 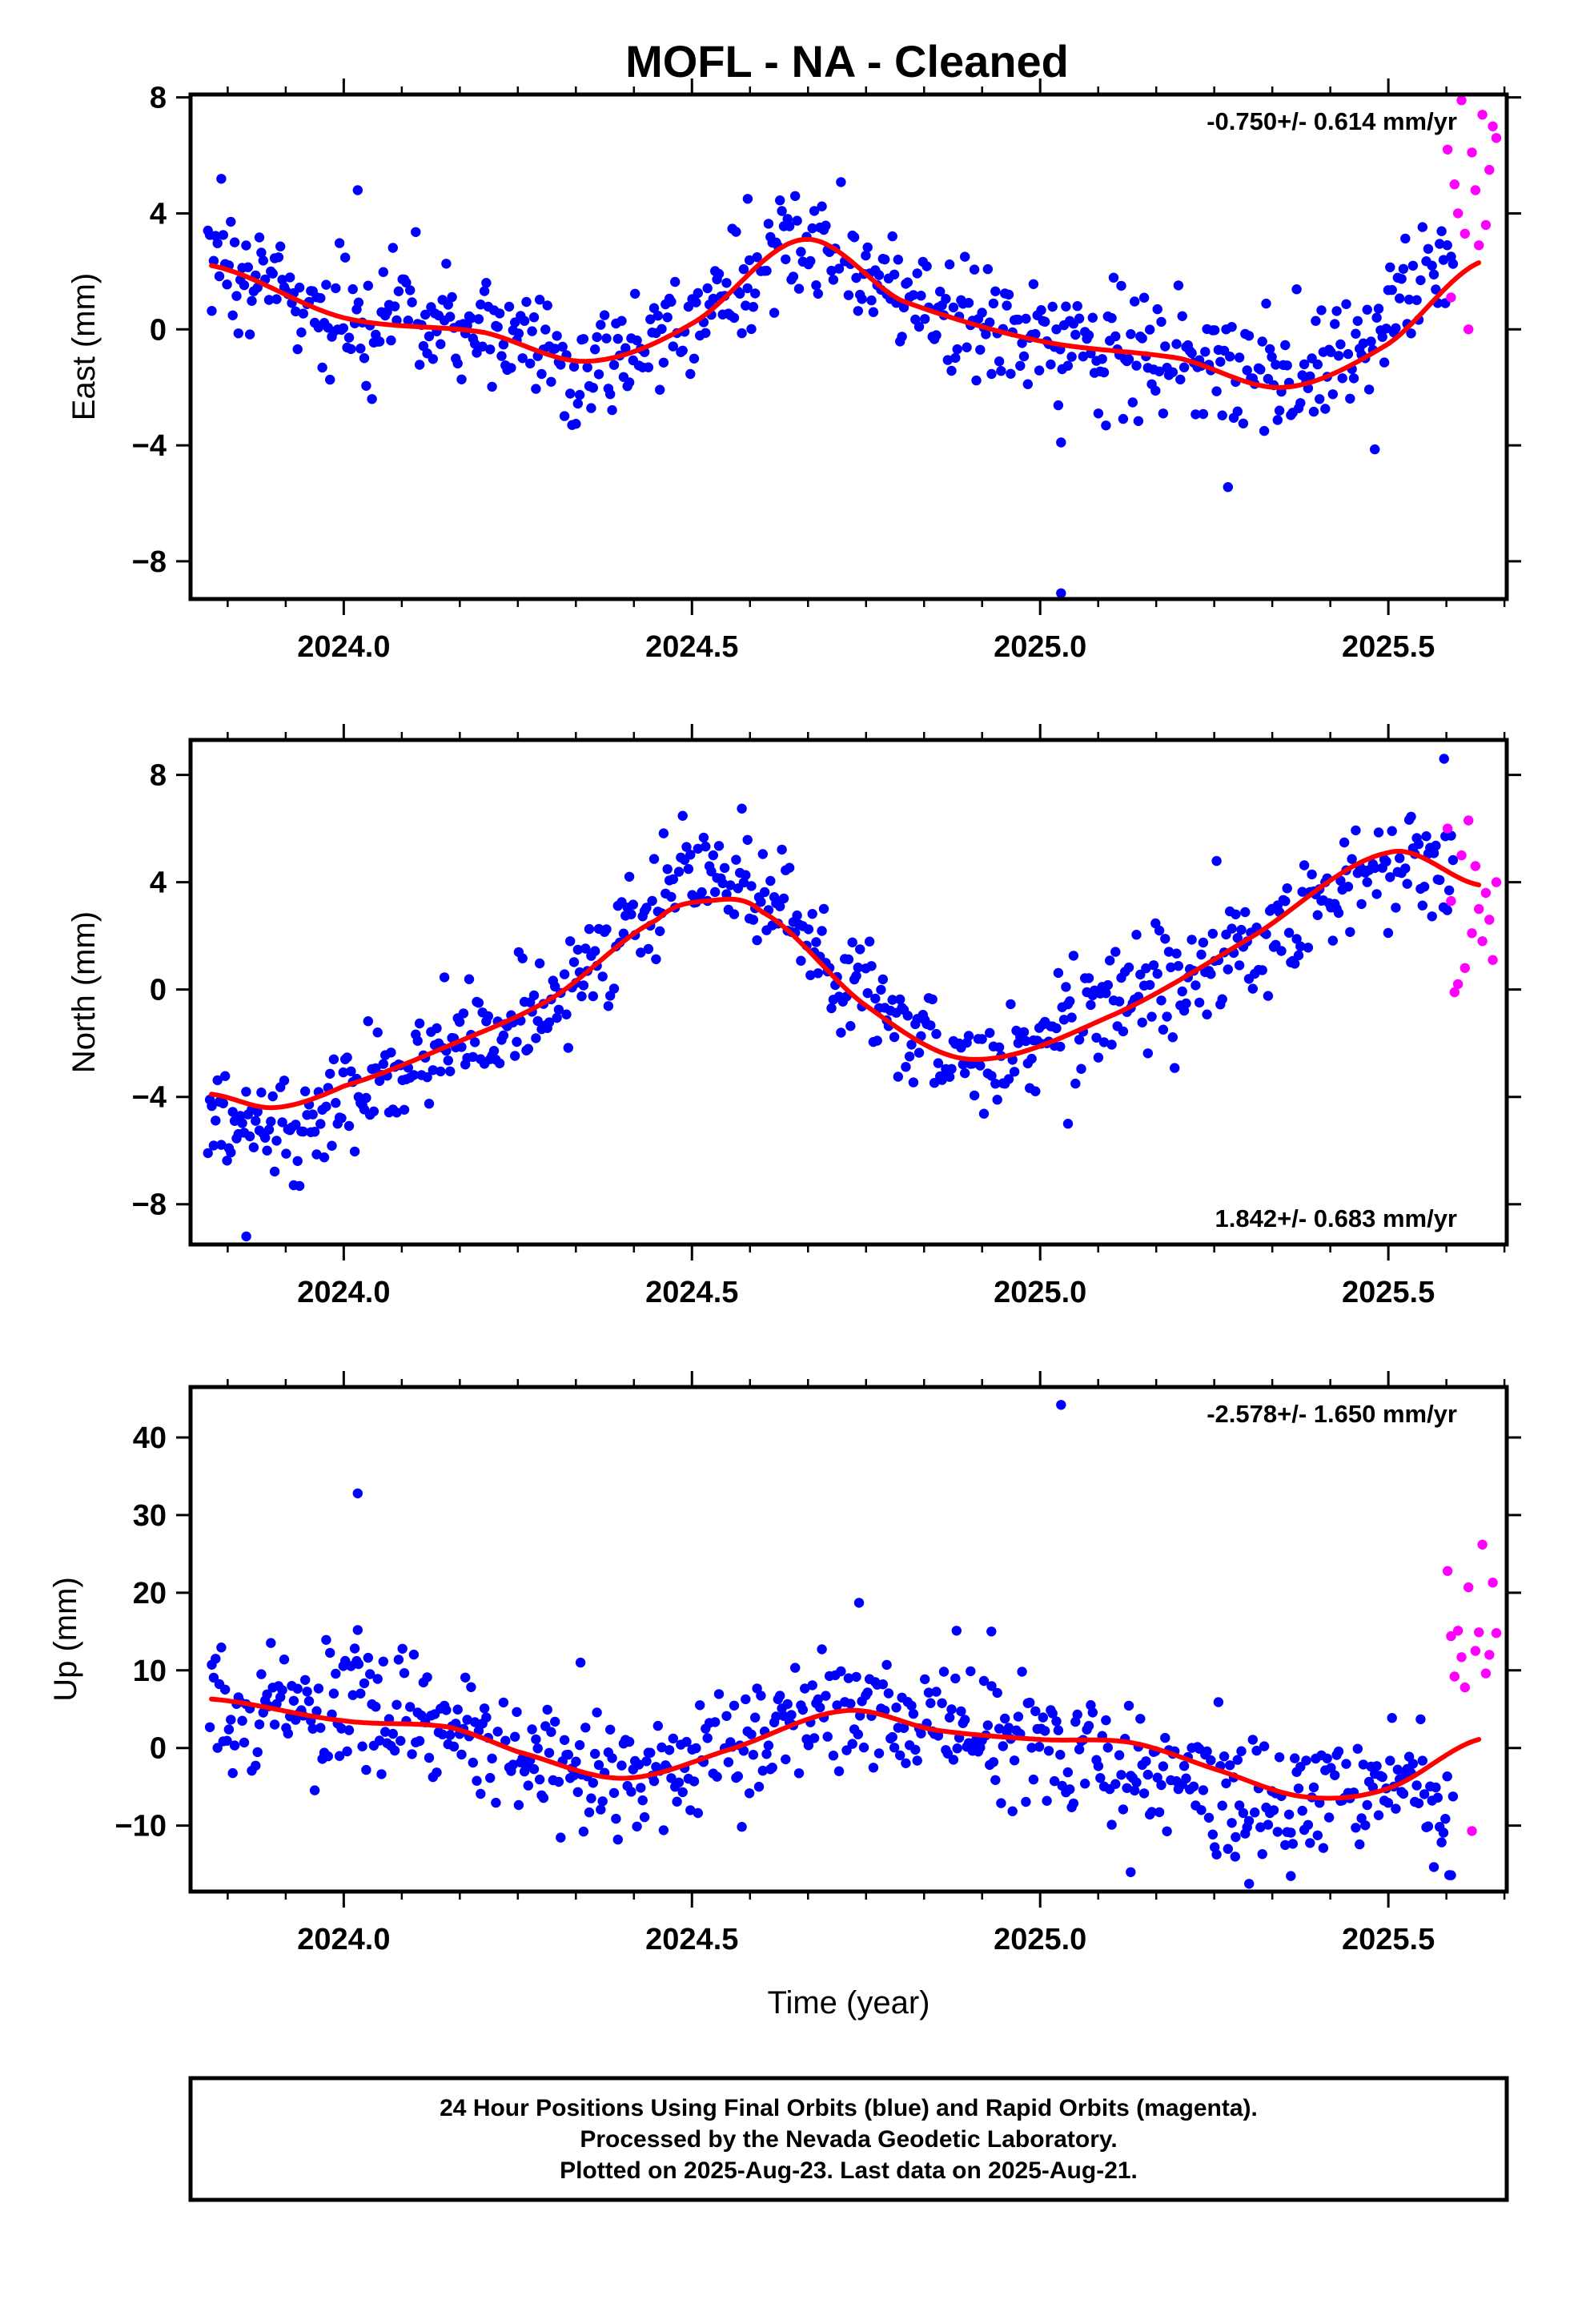 I want to click on y-tick-label: 40, so click(x=150, y=1438).